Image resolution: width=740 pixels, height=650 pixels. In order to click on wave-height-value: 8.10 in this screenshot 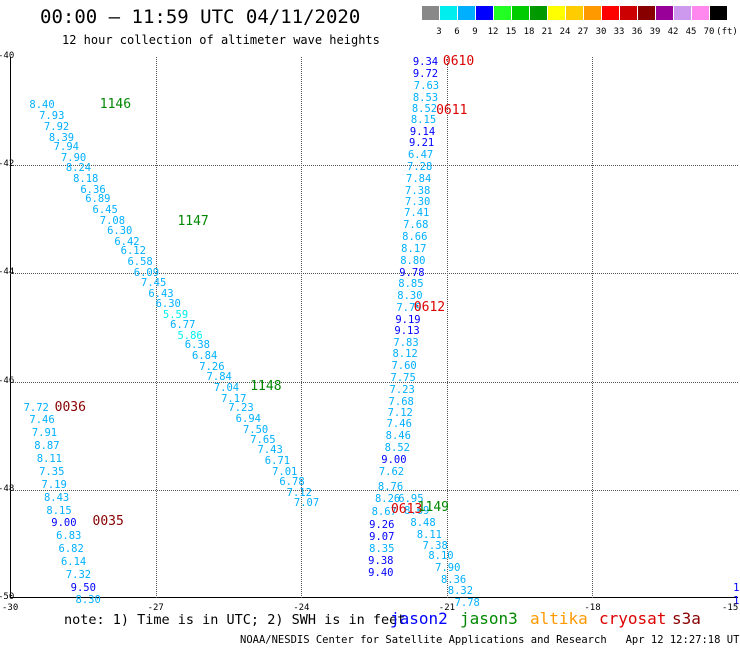, I will do `click(441, 556)`.